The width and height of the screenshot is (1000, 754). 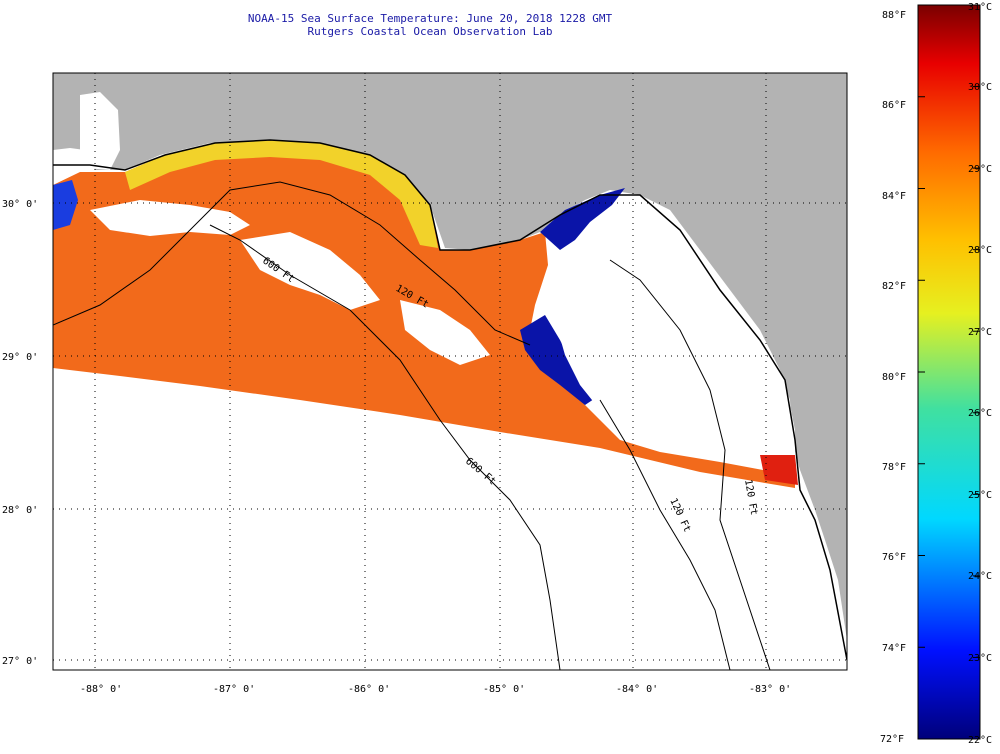 I want to click on lon-label: -85° 0', so click(x=504, y=689).